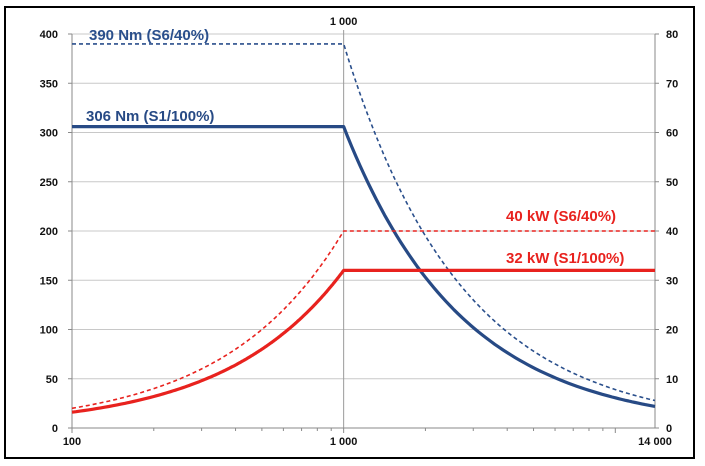  I want to click on y-tick-right: 40, so click(672, 232).